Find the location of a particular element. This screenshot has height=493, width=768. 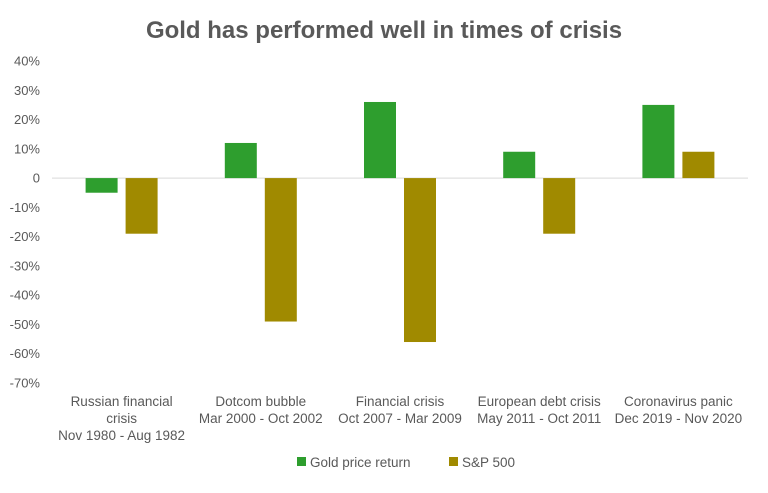

y-tick-label: -70% is located at coordinates (25, 383).